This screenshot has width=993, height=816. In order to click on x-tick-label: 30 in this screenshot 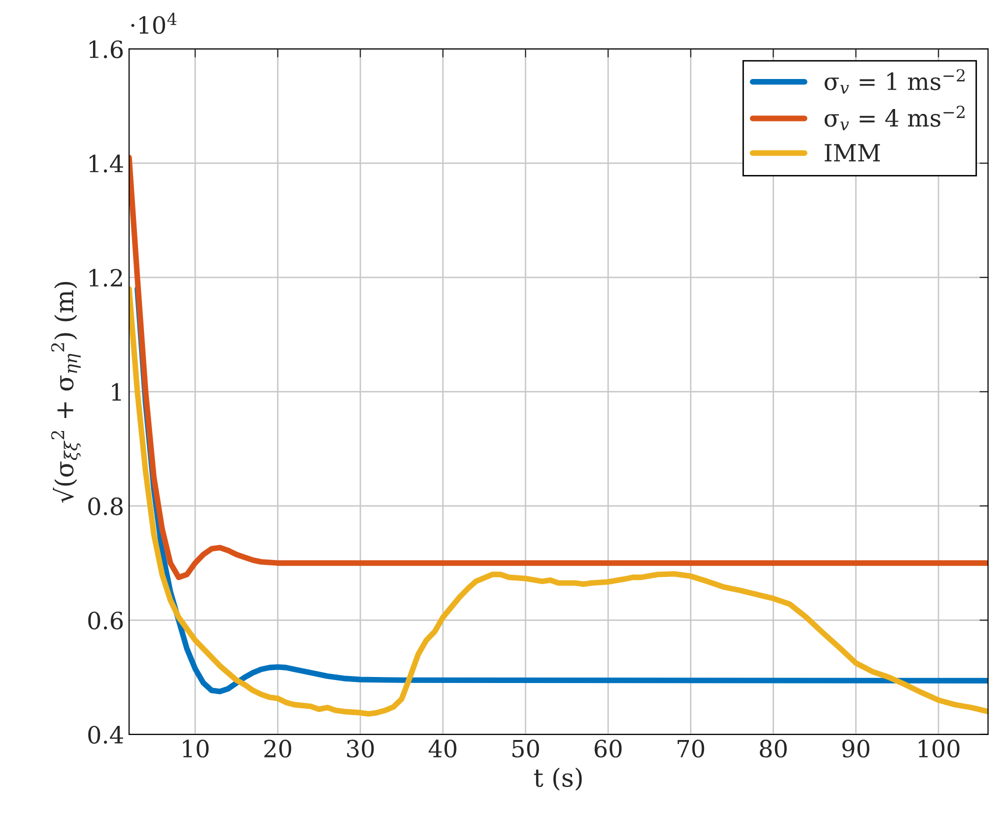, I will do `click(360, 749)`.